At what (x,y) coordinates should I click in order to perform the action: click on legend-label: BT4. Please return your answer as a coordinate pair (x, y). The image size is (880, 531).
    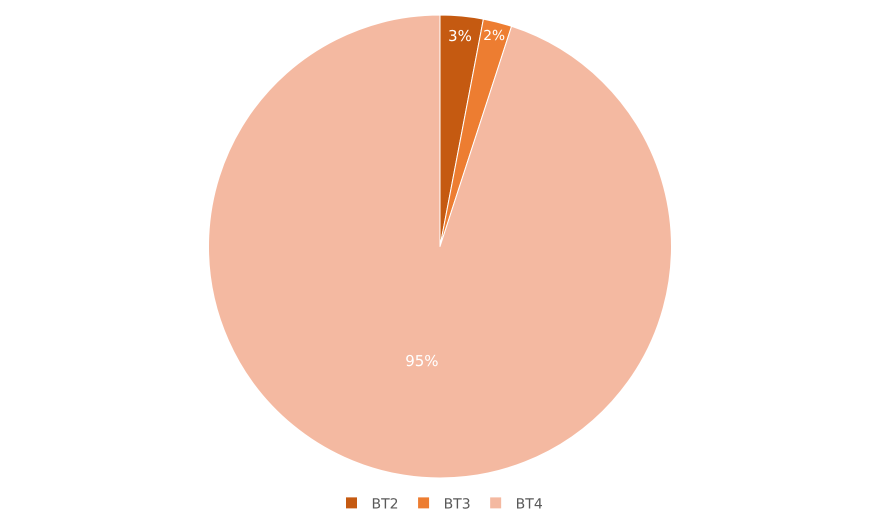
    Looking at the image, I should click on (529, 504).